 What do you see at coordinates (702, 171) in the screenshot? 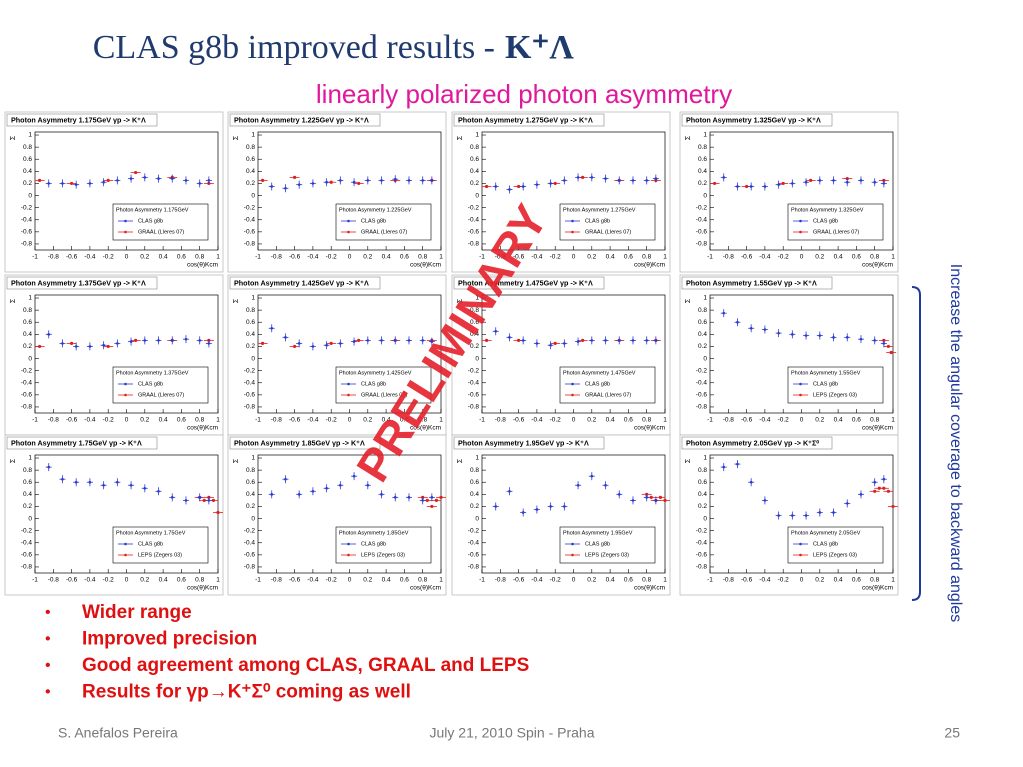
I see `y-tick-label: 0.4` at bounding box center [702, 171].